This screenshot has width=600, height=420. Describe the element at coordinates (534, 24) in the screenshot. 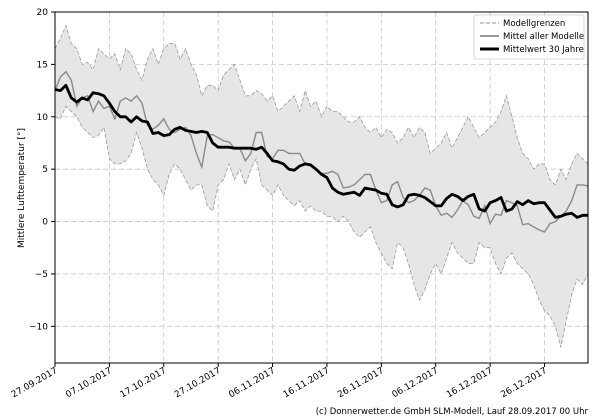

I see `legend-entry-modellgrenzen: Modellgrenzen` at that location.